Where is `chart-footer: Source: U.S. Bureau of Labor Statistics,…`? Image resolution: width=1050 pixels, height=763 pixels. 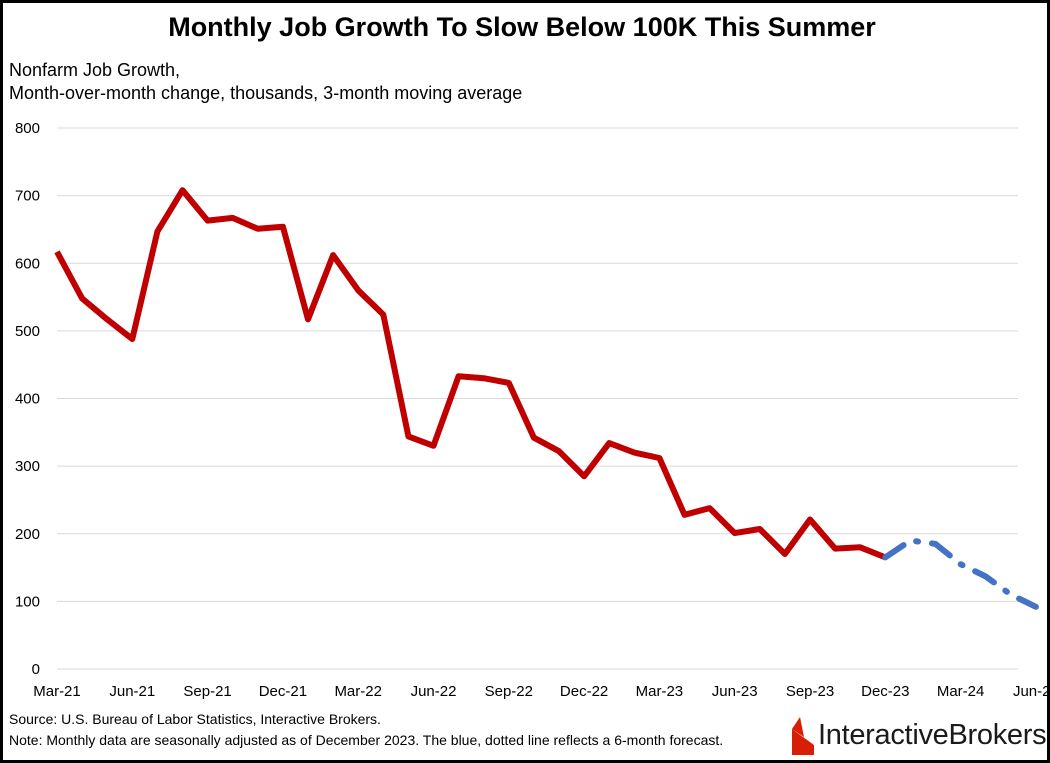 chart-footer: Source: U.S. Bureau of Labor Statistics,… is located at coordinates (366, 730).